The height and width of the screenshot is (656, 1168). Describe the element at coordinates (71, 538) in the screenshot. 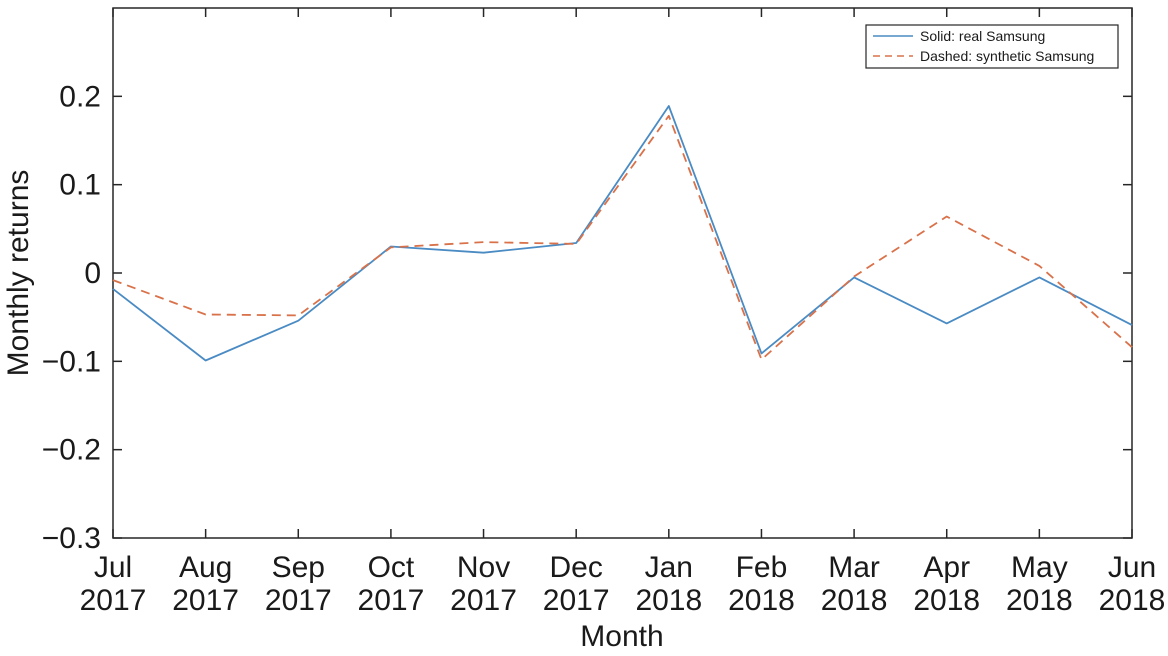

I see `y-tick-label: −0.3` at that location.